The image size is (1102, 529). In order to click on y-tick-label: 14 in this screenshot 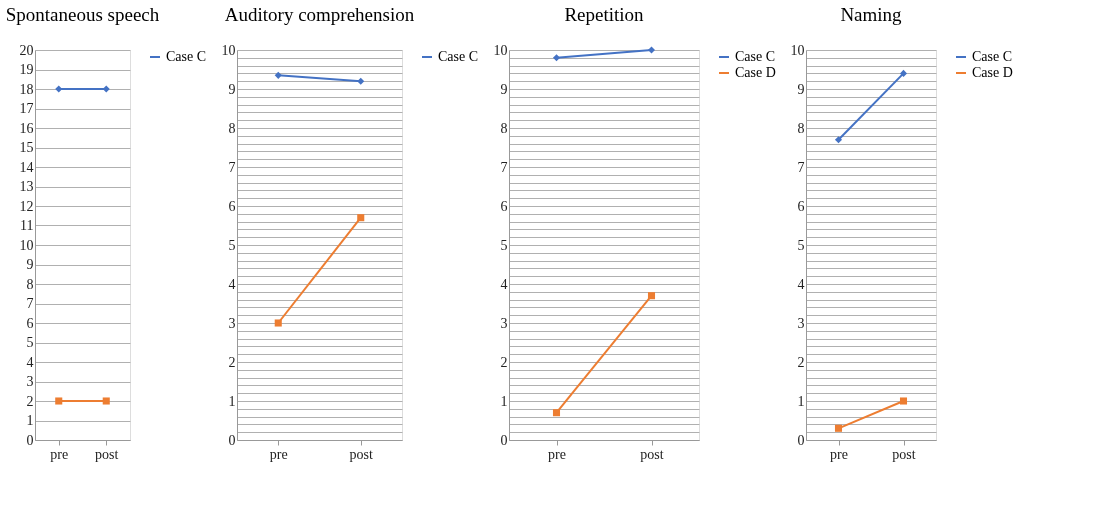, I will do `click(26, 167)`.